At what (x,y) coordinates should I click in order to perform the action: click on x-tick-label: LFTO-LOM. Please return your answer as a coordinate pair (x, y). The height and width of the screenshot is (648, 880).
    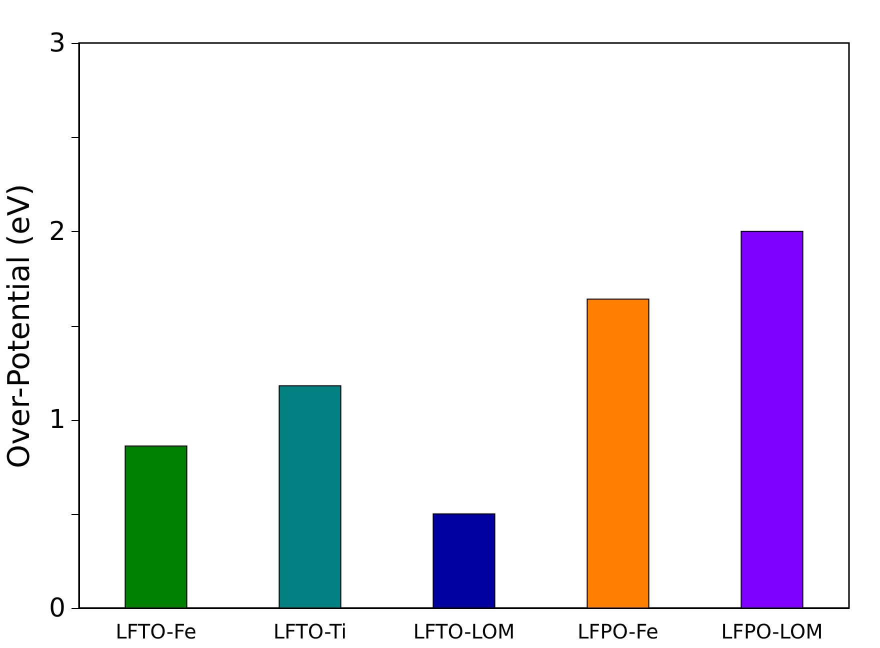
    Looking at the image, I should click on (464, 632).